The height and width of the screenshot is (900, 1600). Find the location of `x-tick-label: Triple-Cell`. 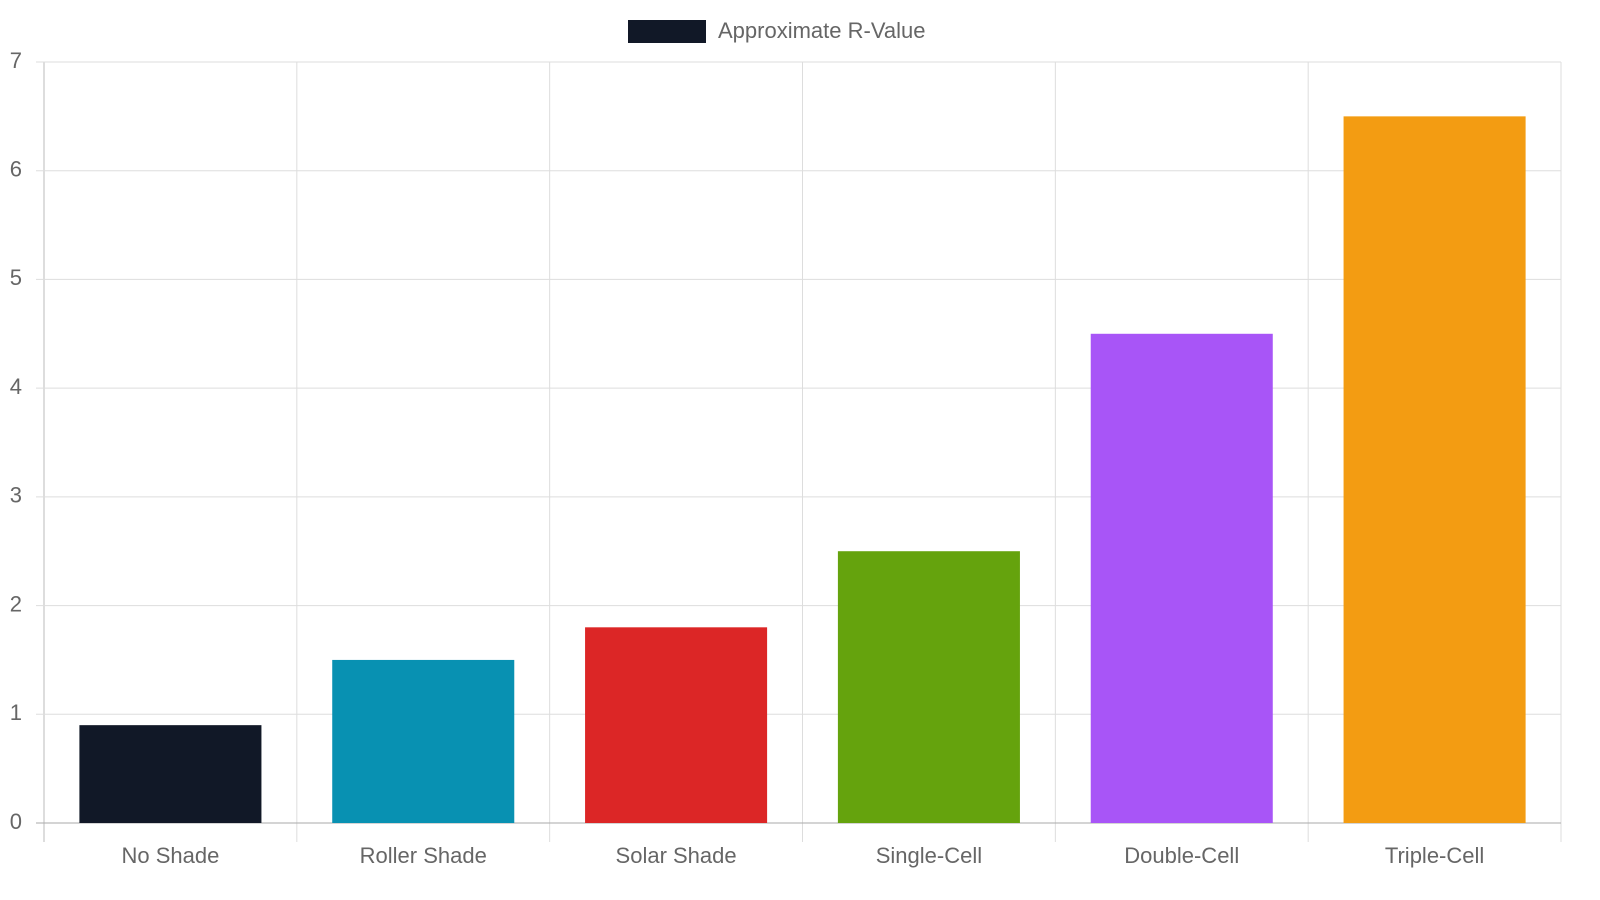

x-tick-label: Triple-Cell is located at coordinates (1434, 855).